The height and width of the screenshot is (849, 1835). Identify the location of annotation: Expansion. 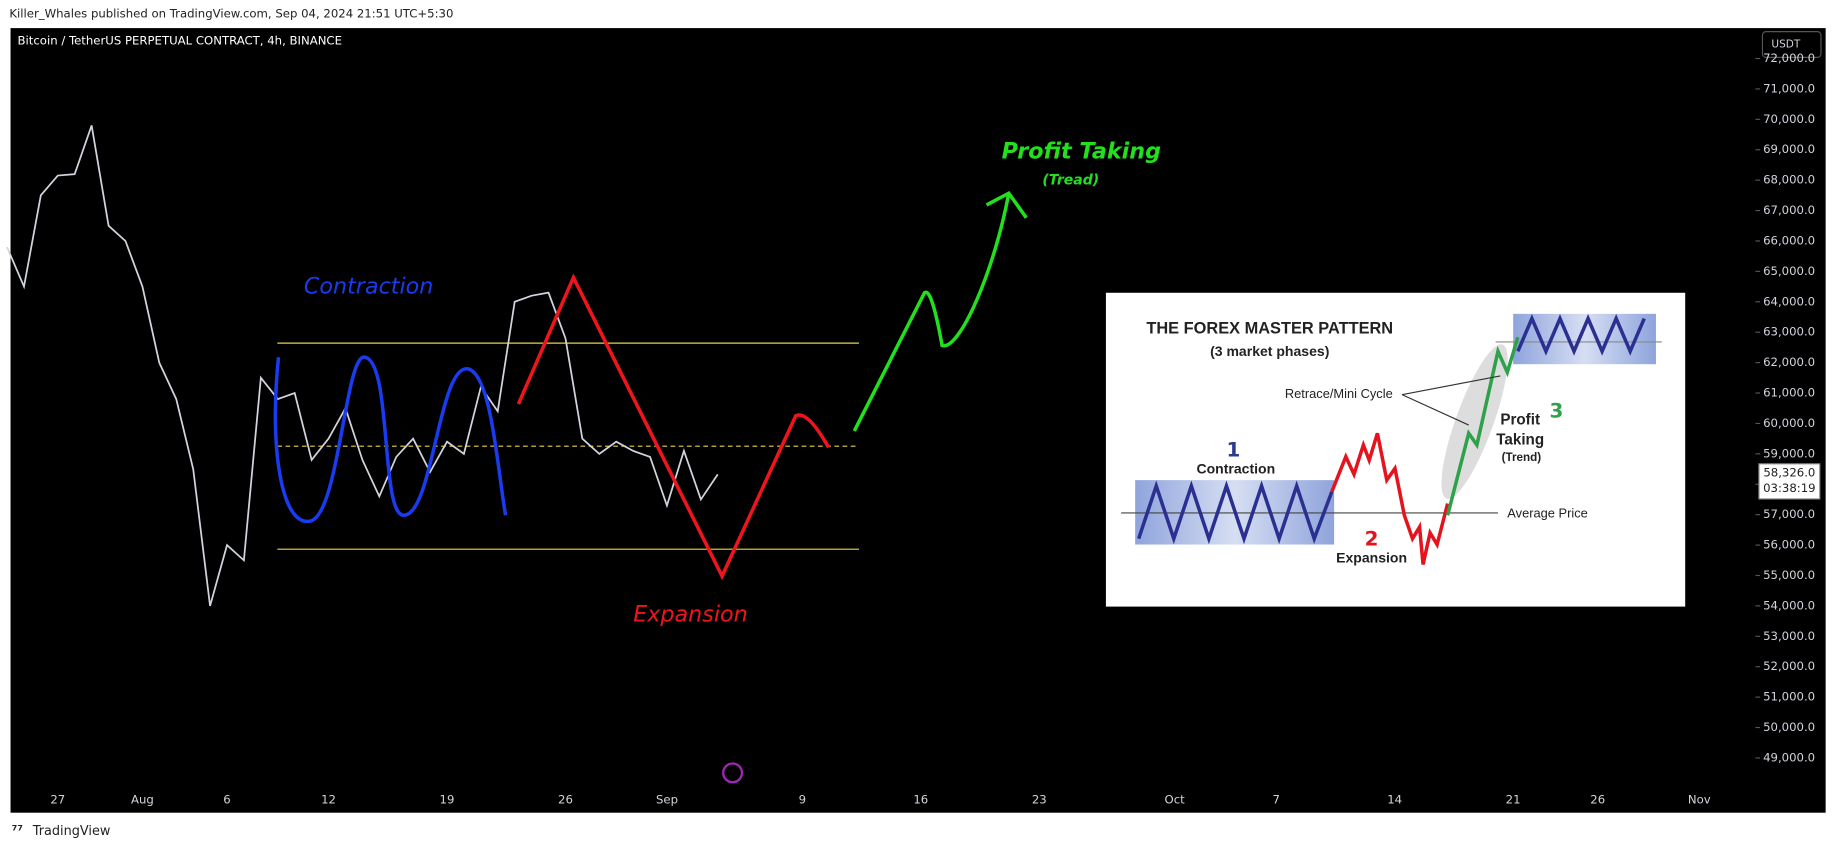
(690, 614).